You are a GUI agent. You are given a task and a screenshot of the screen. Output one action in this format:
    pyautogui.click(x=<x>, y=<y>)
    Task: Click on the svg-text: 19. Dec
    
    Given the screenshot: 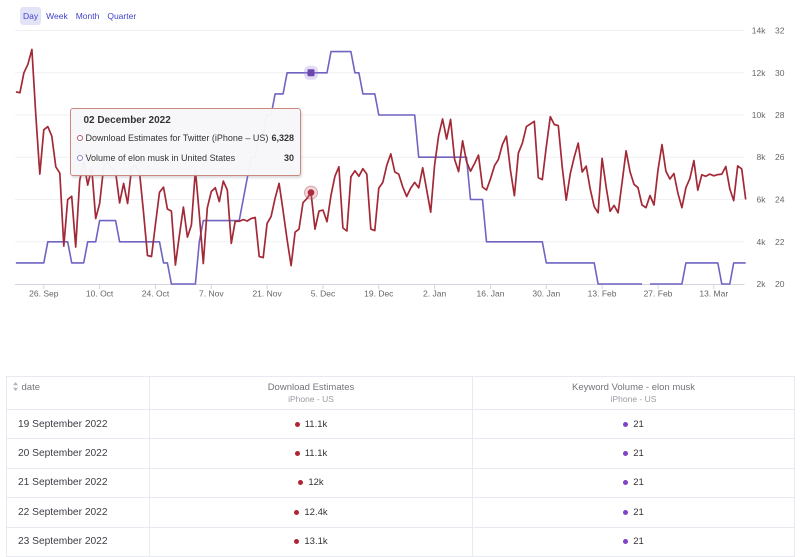 What is the action you would take?
    pyautogui.click(x=379, y=294)
    